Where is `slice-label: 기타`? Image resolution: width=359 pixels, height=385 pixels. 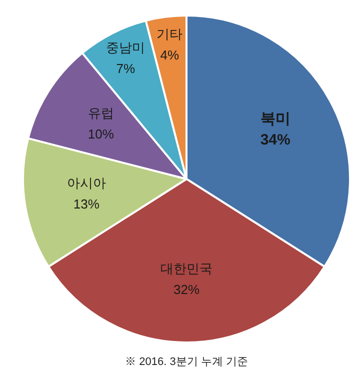 slice-label: 기타 is located at coordinates (169, 34).